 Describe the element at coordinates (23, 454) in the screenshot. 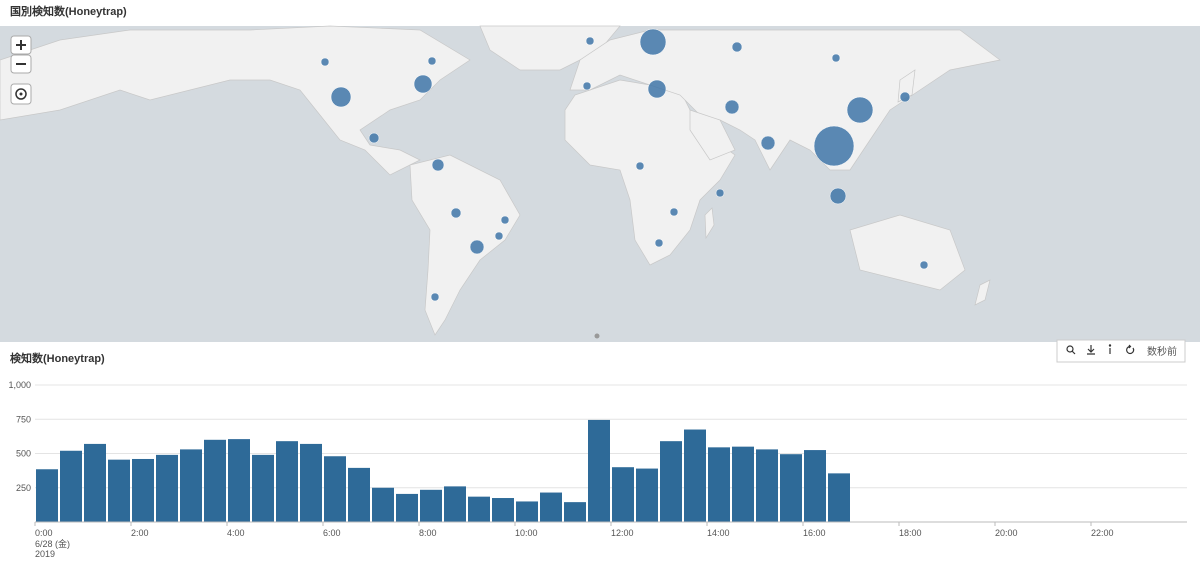

I see `y-tick-label: 500` at that location.